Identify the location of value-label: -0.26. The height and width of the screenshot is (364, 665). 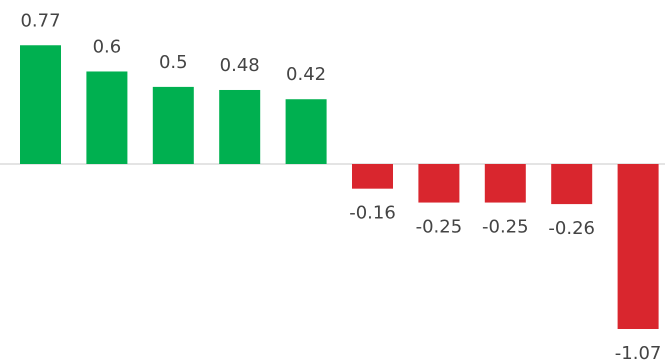
(571, 228).